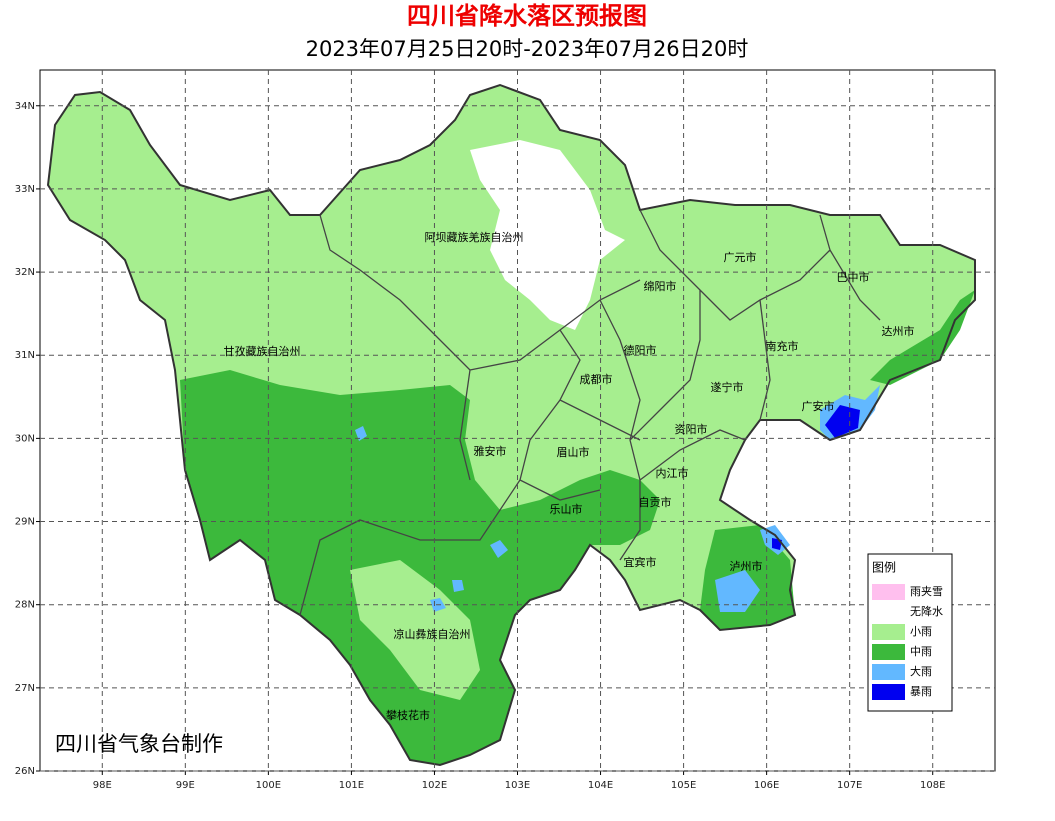 This screenshot has height=821, width=1055. Describe the element at coordinates (746, 566) in the screenshot. I see `region-label: 泸州市` at that location.